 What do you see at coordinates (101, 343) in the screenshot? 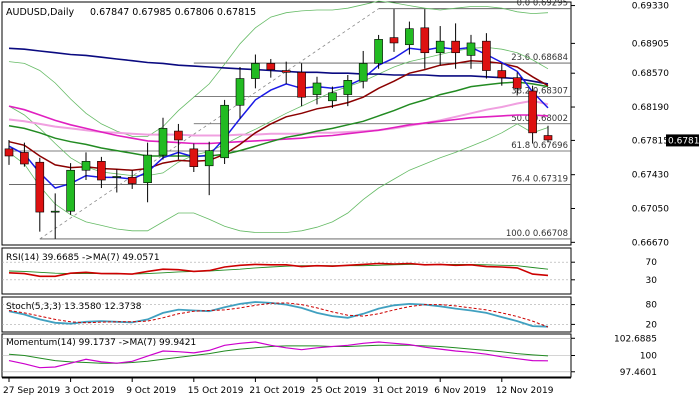
I see `momentum-label: Momentum(14) 99.1737 ->MA(7) 99.9421` at bounding box center [101, 343].